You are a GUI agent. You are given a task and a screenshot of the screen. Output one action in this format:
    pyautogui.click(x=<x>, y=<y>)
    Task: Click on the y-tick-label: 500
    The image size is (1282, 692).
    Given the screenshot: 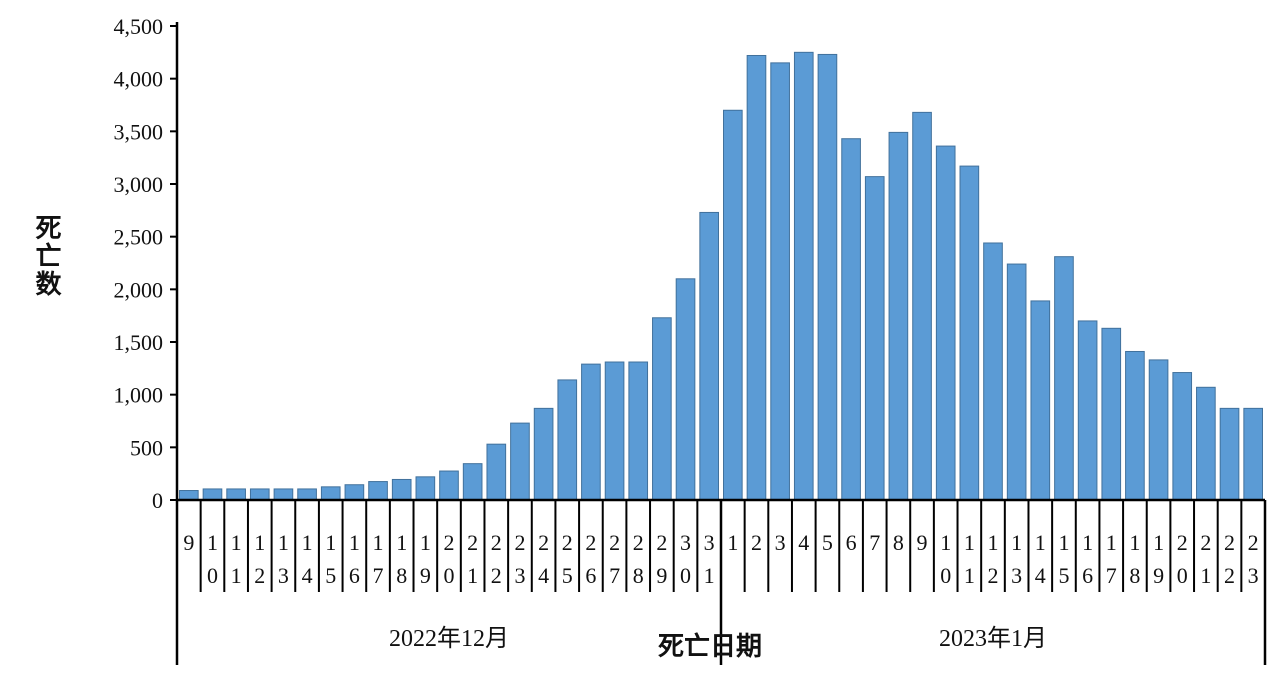 What is the action you would take?
    pyautogui.click(x=146, y=447)
    